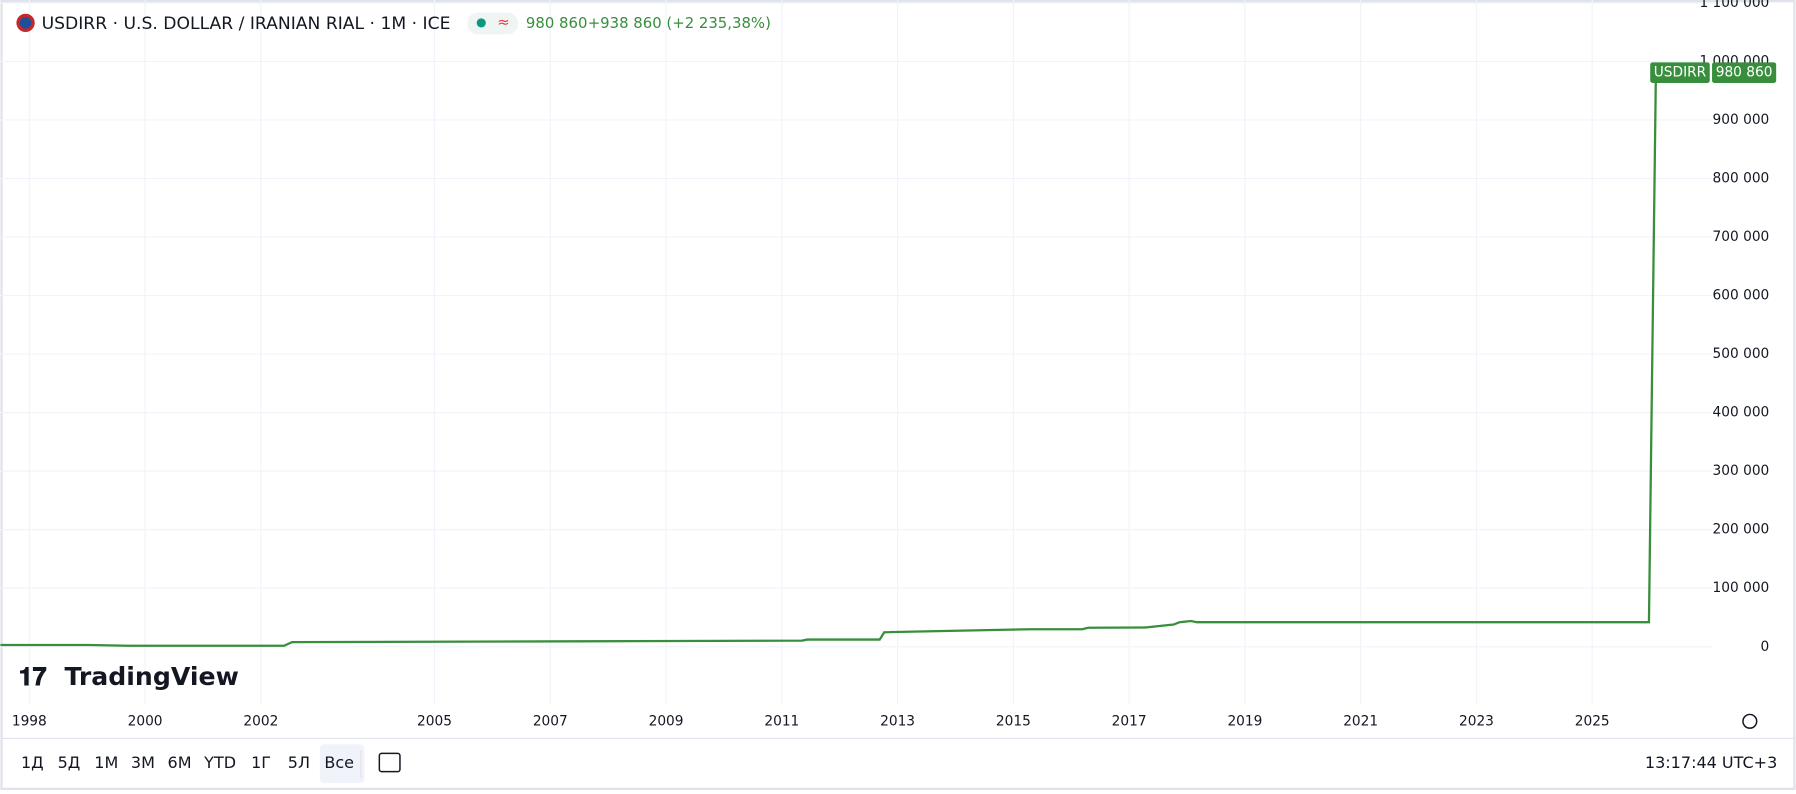 The width and height of the screenshot is (1796, 794). What do you see at coordinates (389, 762) in the screenshot?
I see `goto-date-button` at bounding box center [389, 762].